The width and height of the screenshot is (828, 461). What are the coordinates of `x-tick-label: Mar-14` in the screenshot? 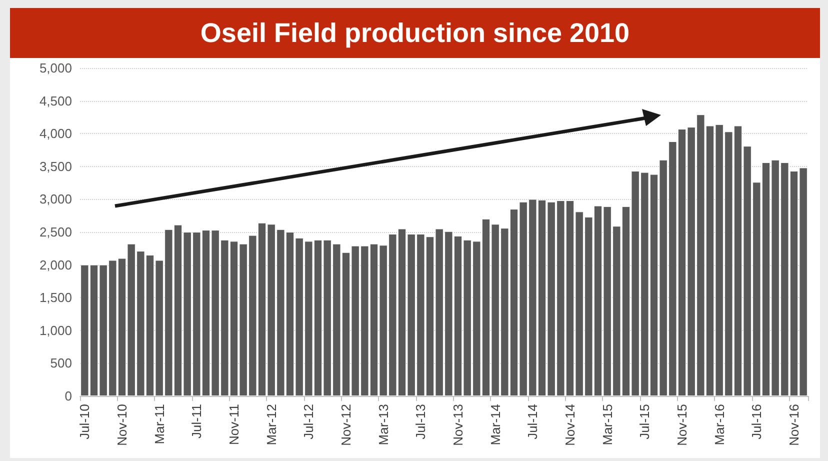 It's located at (495, 425).